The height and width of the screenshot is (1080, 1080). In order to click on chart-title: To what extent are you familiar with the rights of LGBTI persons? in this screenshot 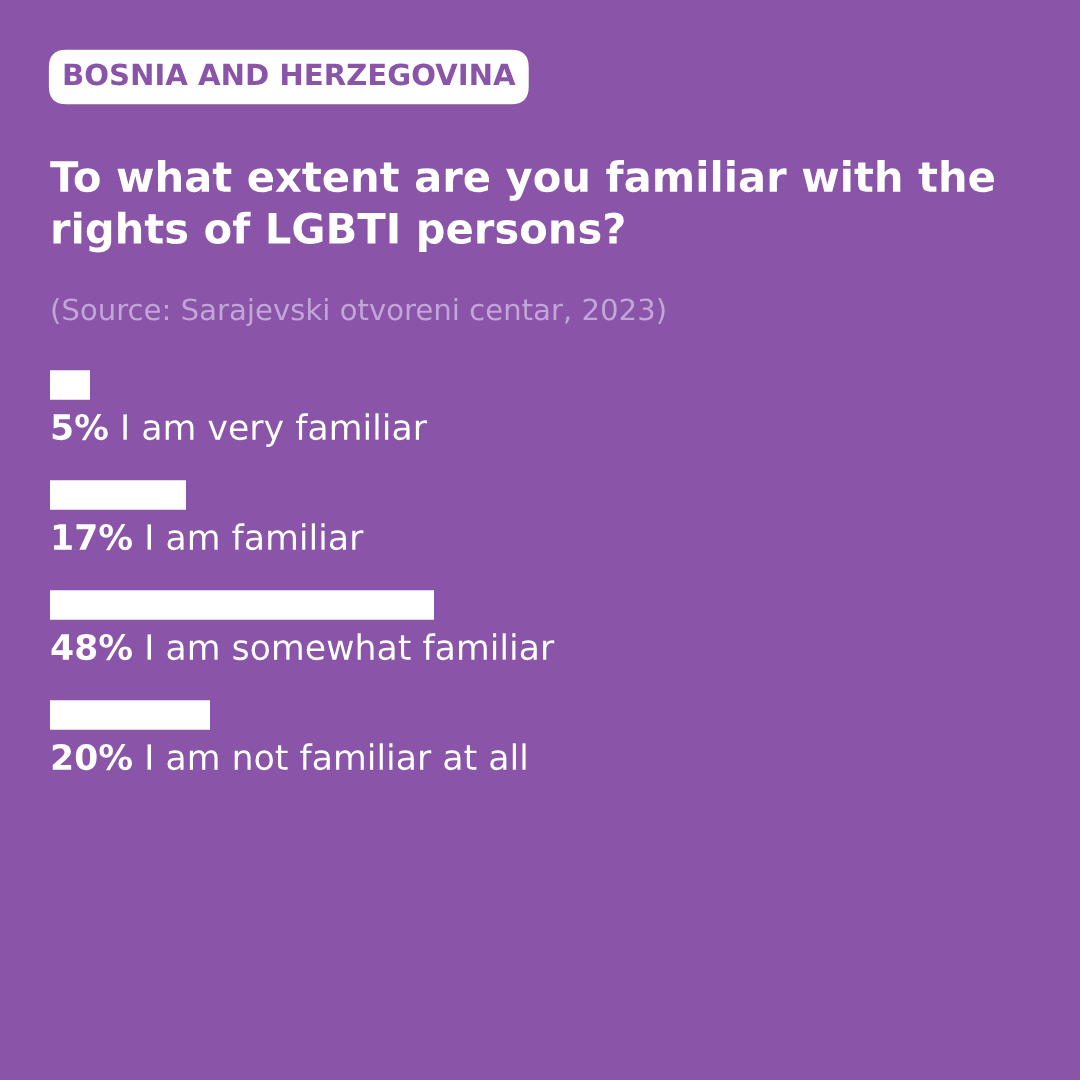, I will do `click(522, 206)`.